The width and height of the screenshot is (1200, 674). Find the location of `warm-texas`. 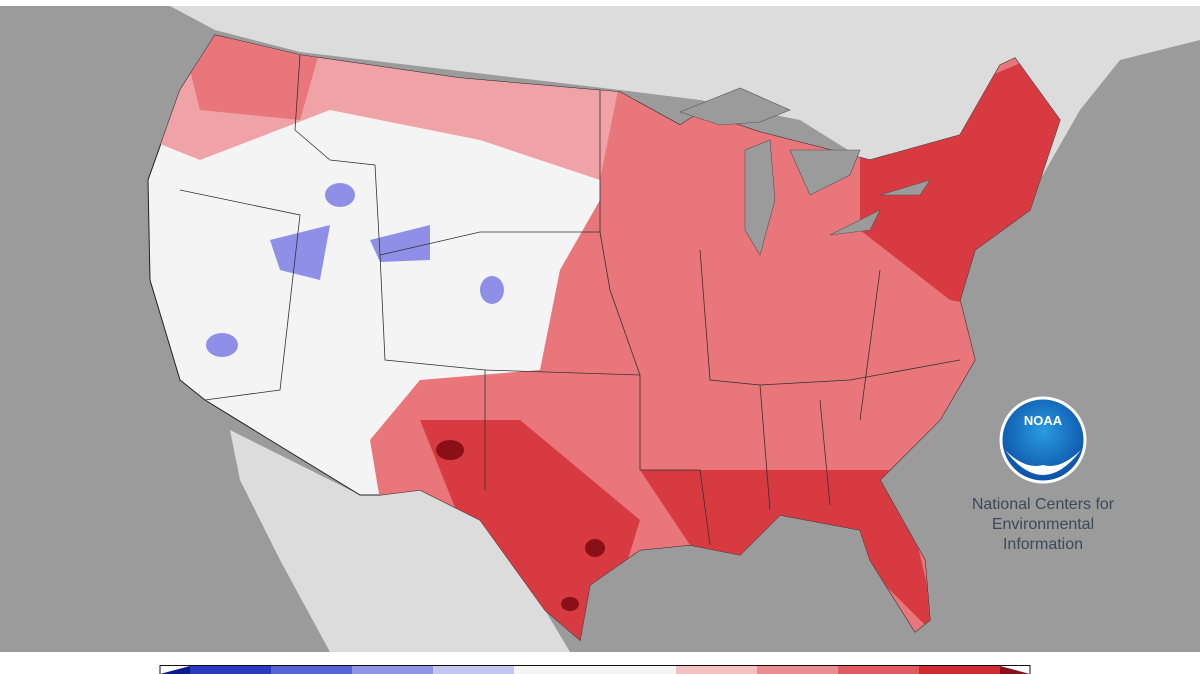

warm-texas is located at coordinates (530, 530).